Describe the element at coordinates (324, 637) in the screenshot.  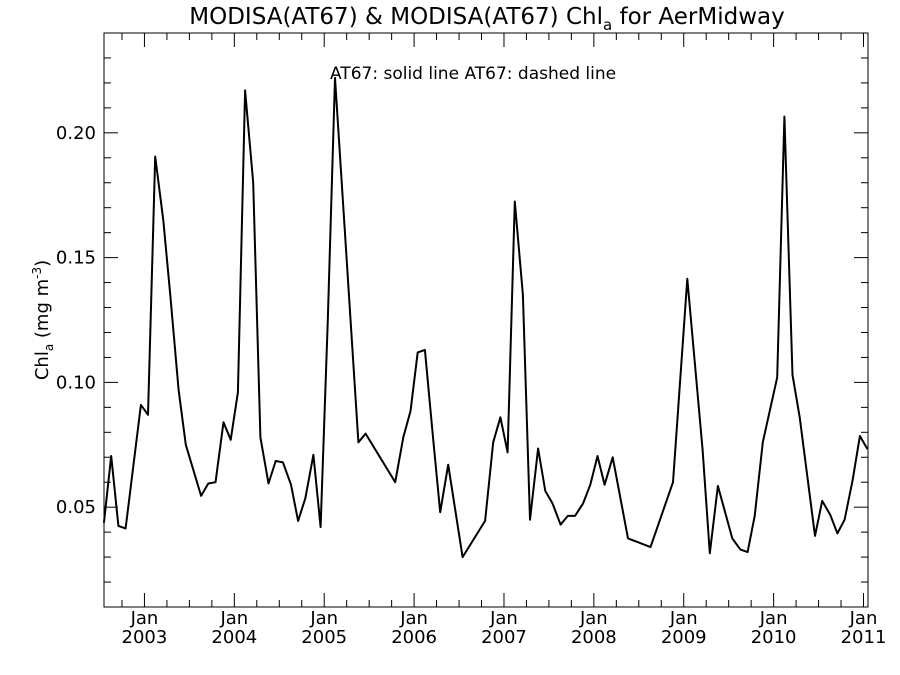
I see `x-tick-year-label: 2005` at that location.